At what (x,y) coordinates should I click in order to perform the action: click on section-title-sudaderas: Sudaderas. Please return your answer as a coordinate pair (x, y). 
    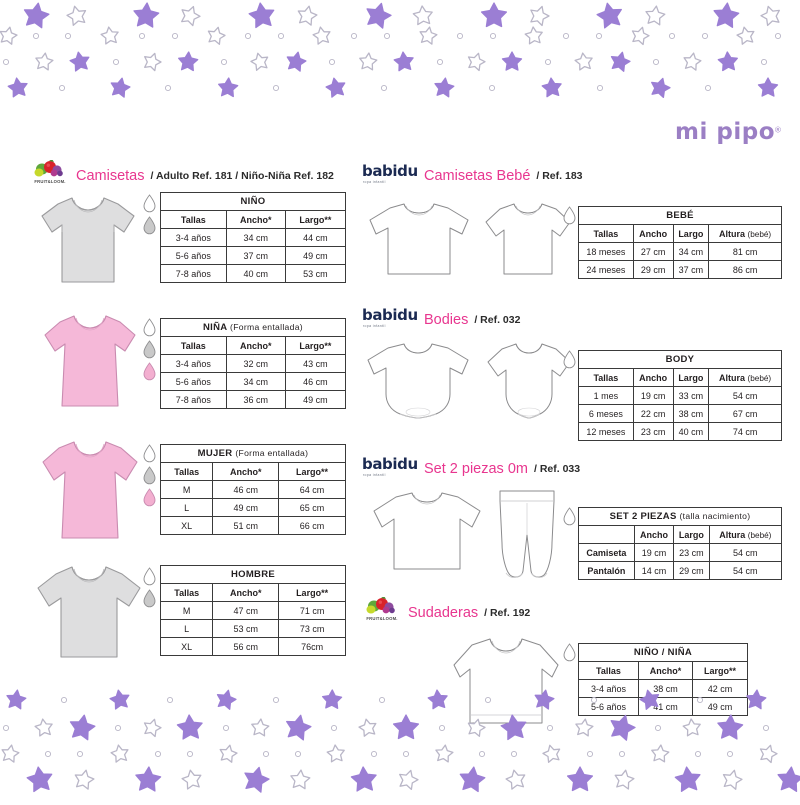
    Looking at the image, I should click on (443, 613).